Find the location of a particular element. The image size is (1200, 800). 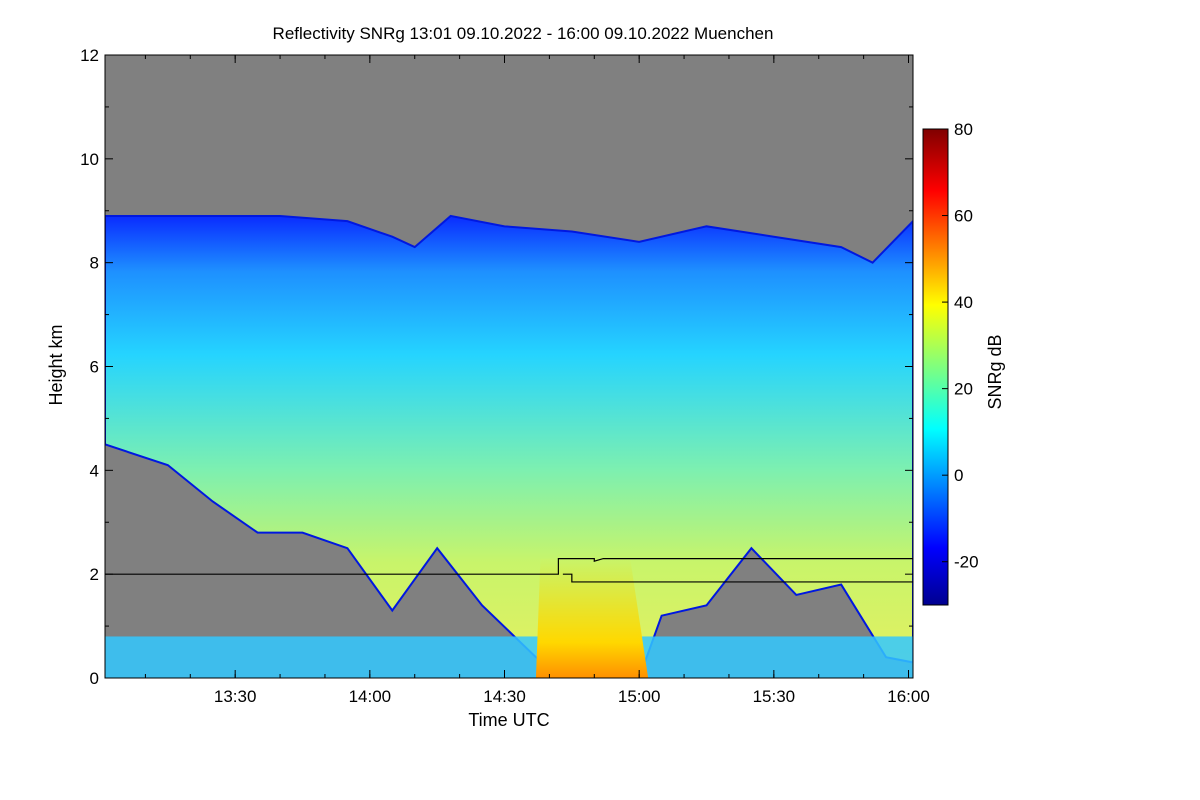

colorbar-tick-label: 60 is located at coordinates (963, 216).